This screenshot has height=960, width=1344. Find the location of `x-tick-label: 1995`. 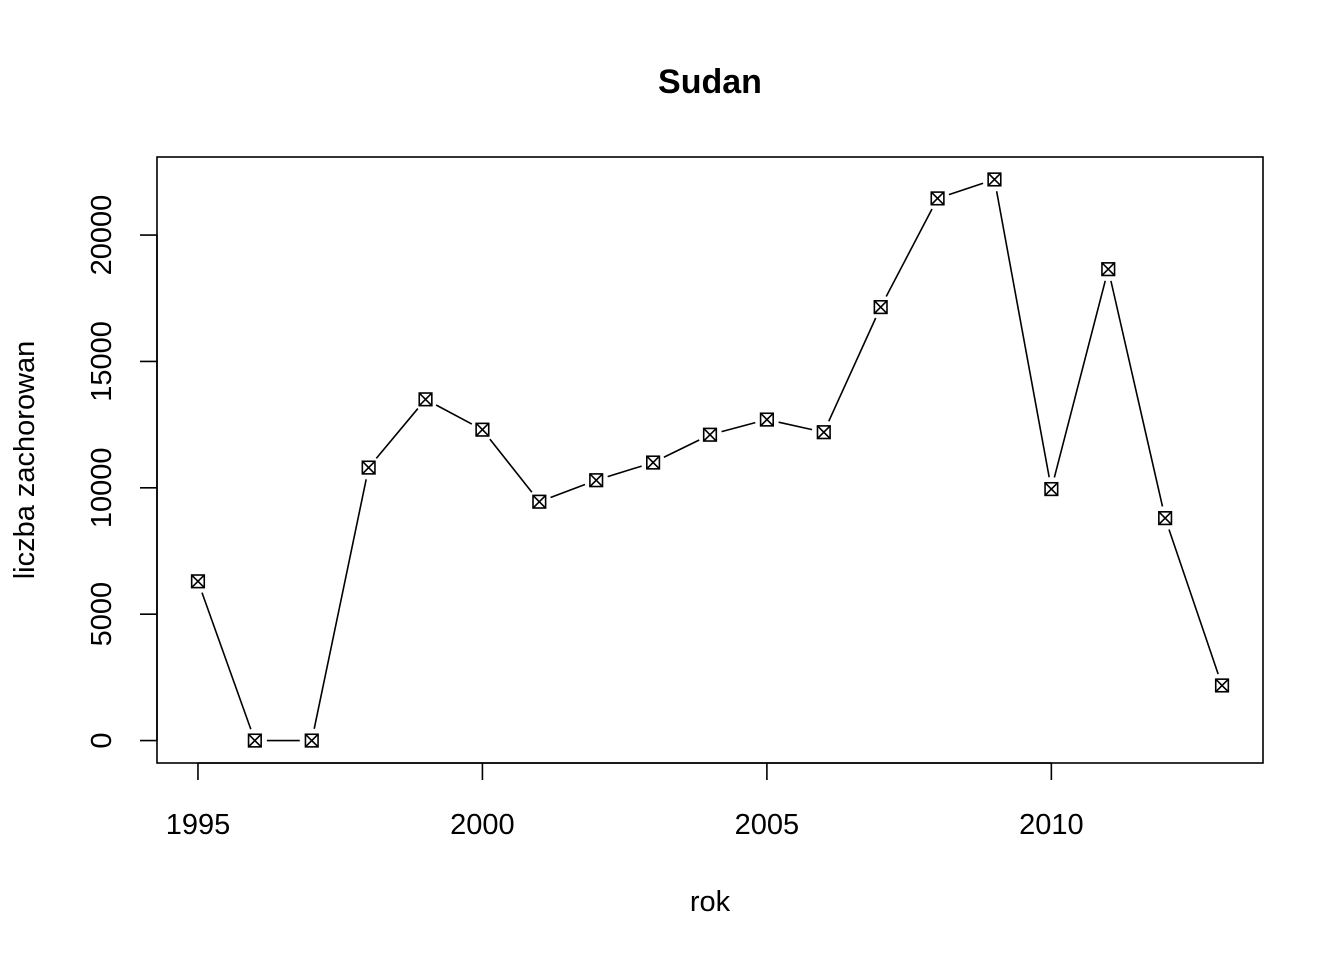

x-tick-label: 1995 is located at coordinates (198, 825).